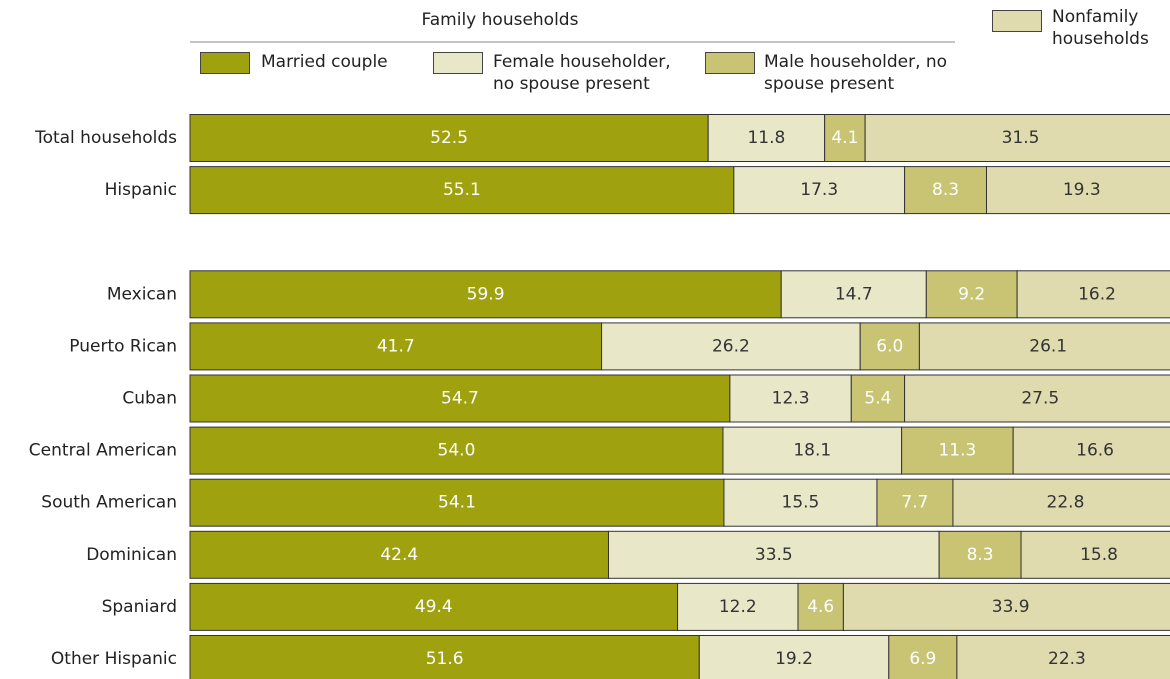 The image size is (1170, 679). Describe the element at coordinates (131, 555) in the screenshot. I see `category-label: Dominican` at that location.